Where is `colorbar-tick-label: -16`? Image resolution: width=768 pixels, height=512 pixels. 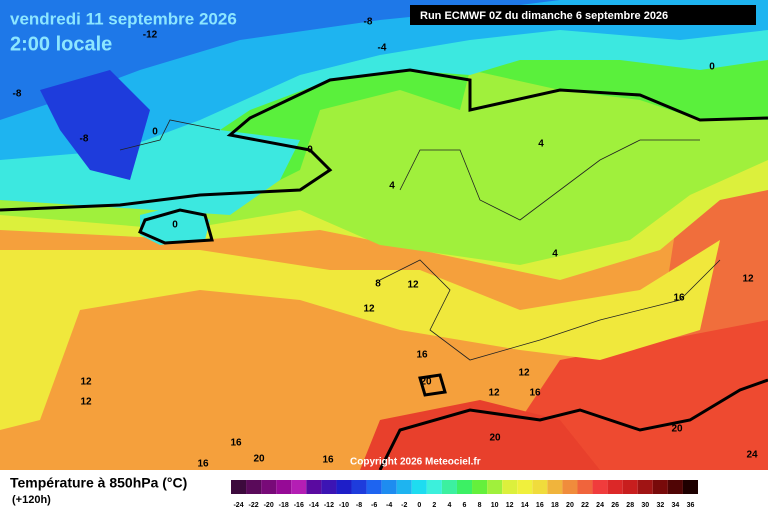
colorbar-tick-label: -16 is located at coordinates (299, 505).